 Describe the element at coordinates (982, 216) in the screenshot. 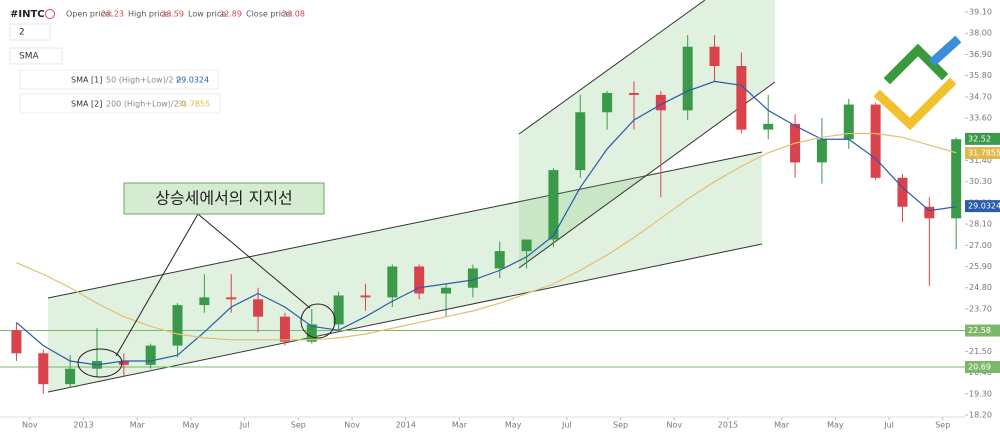

I see `price-axis` at that location.